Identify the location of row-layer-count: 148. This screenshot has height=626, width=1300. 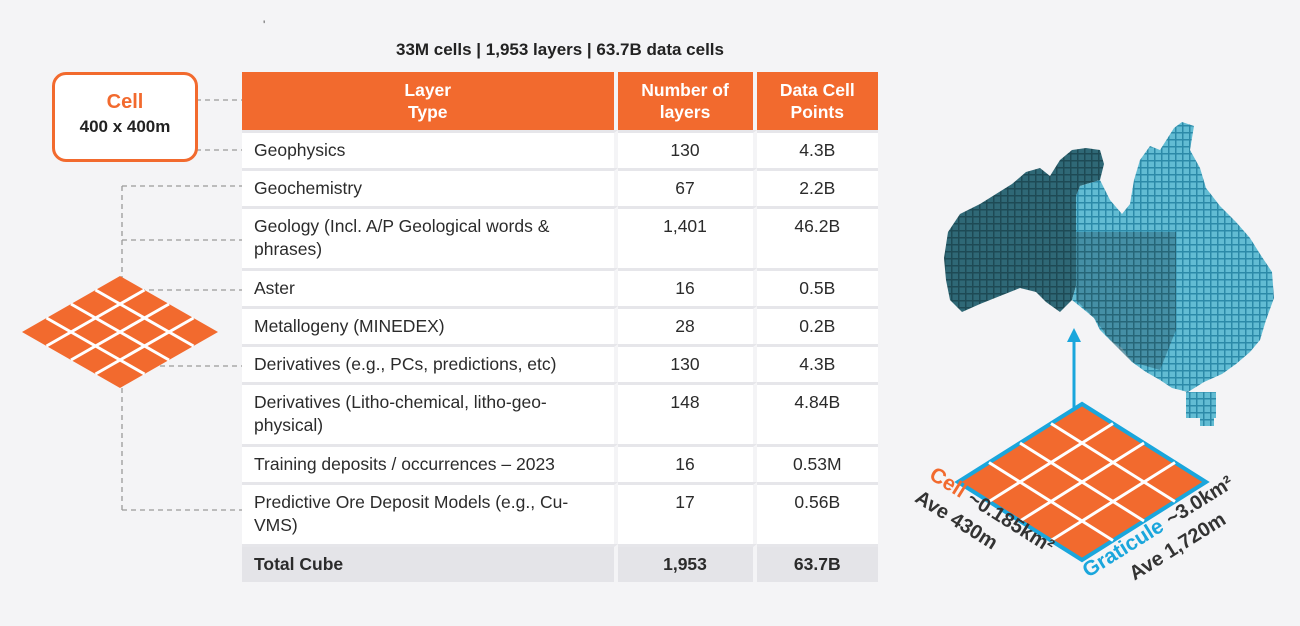
(687, 413).